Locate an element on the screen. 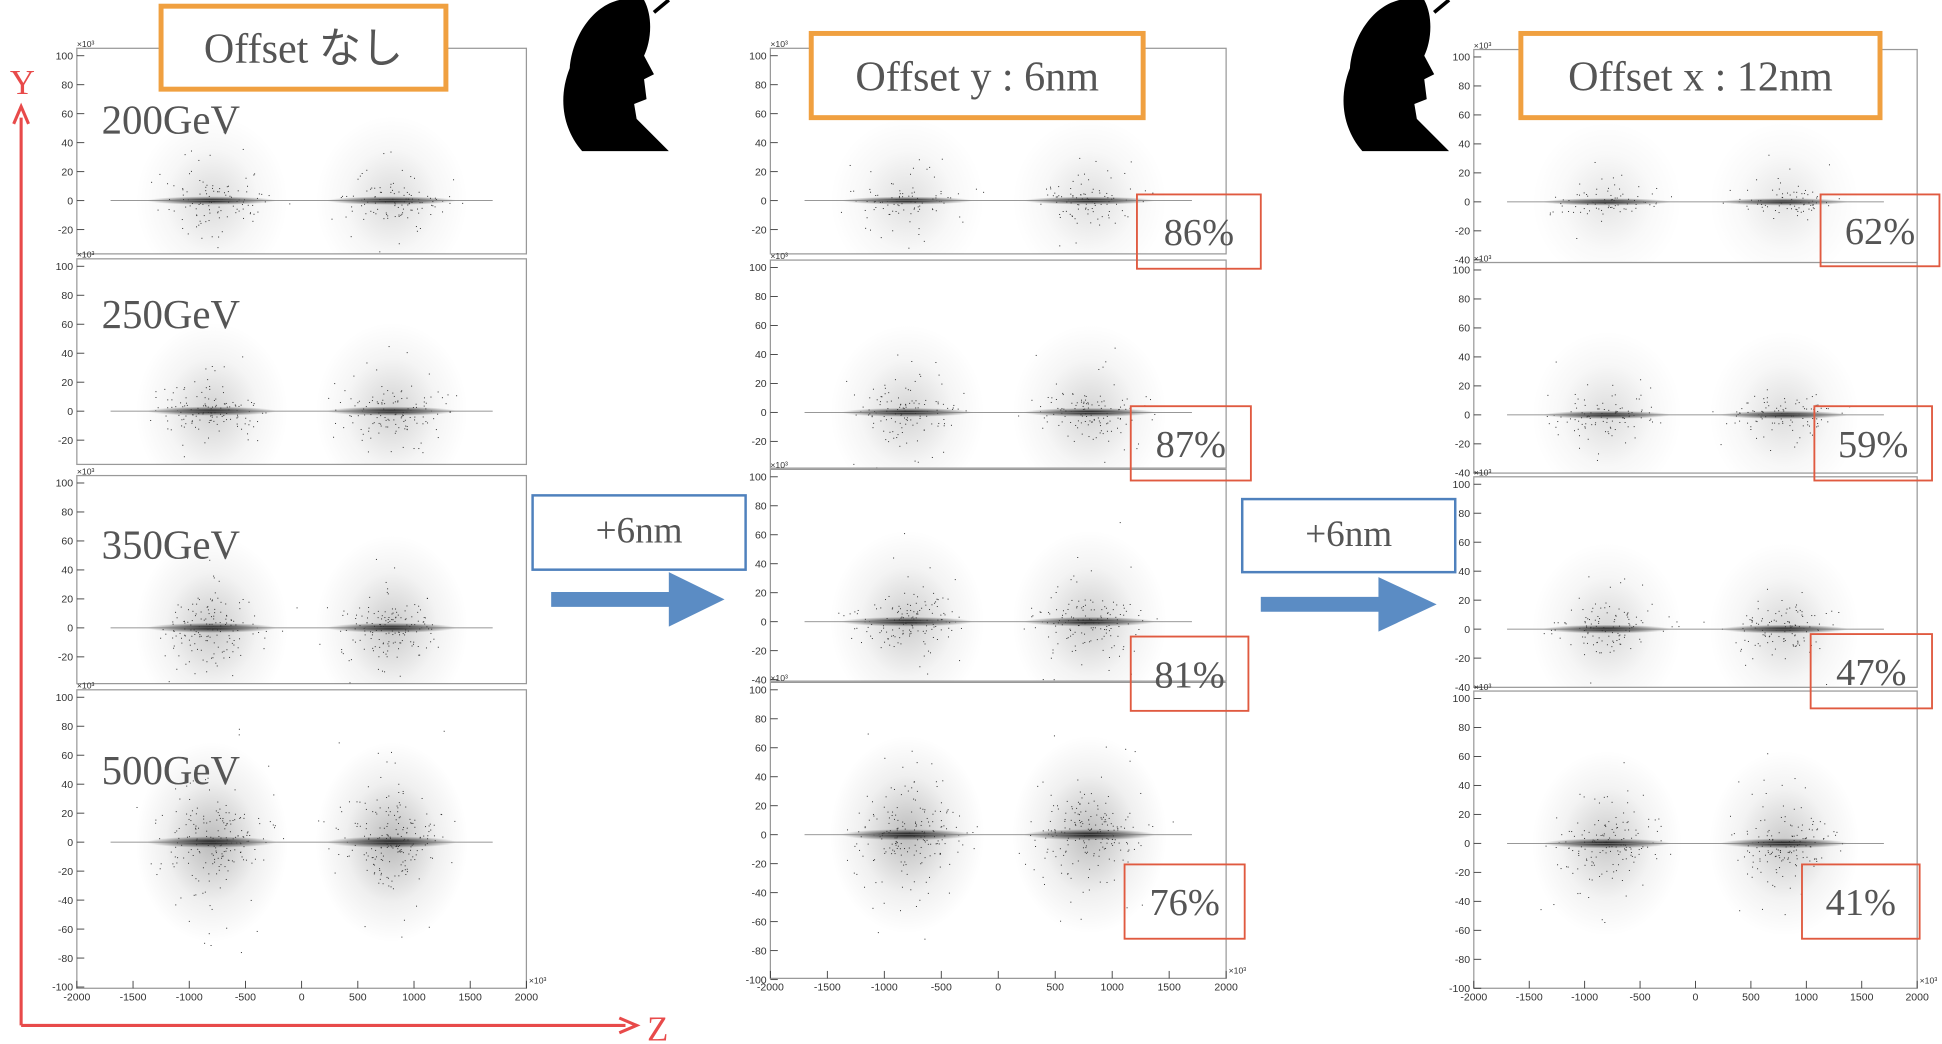  y-tick-label: 40 is located at coordinates (761, 777).